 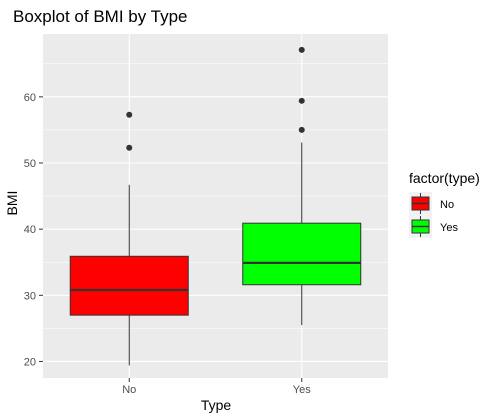 What do you see at coordinates (30, 362) in the screenshot?
I see `y-tick-label: 20` at bounding box center [30, 362].